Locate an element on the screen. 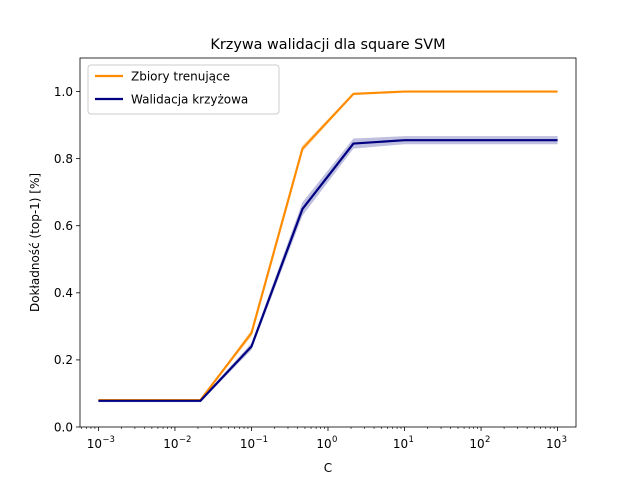 The width and height of the screenshot is (640, 480). legend-box is located at coordinates (183, 89).